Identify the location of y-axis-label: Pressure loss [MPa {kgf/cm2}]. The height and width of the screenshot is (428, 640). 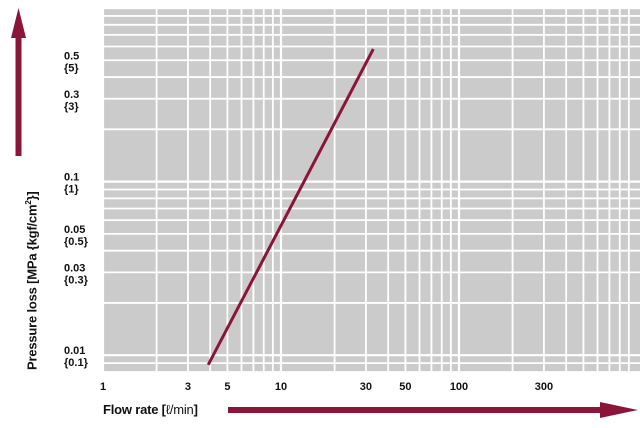
(31, 280).